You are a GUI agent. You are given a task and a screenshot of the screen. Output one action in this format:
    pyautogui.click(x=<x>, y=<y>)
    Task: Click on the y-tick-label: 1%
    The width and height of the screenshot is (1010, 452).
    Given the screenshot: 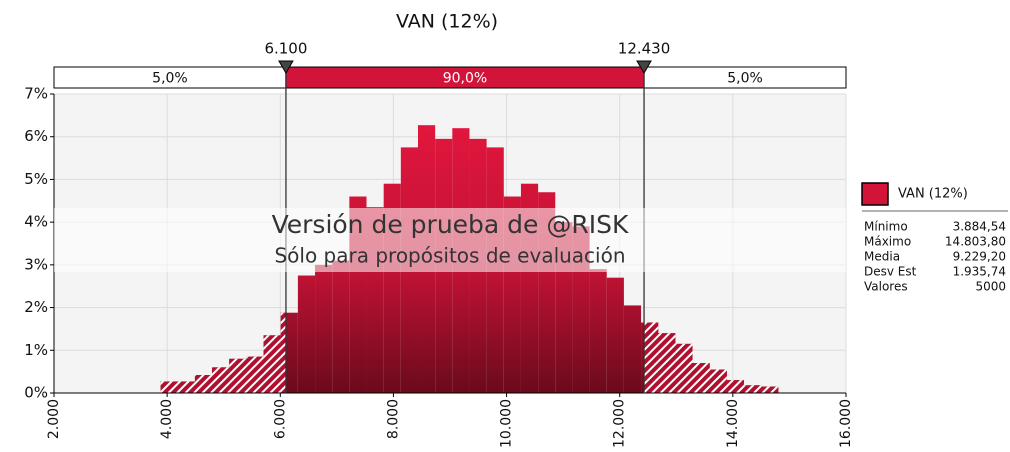 What is the action you would take?
    pyautogui.click(x=36, y=350)
    